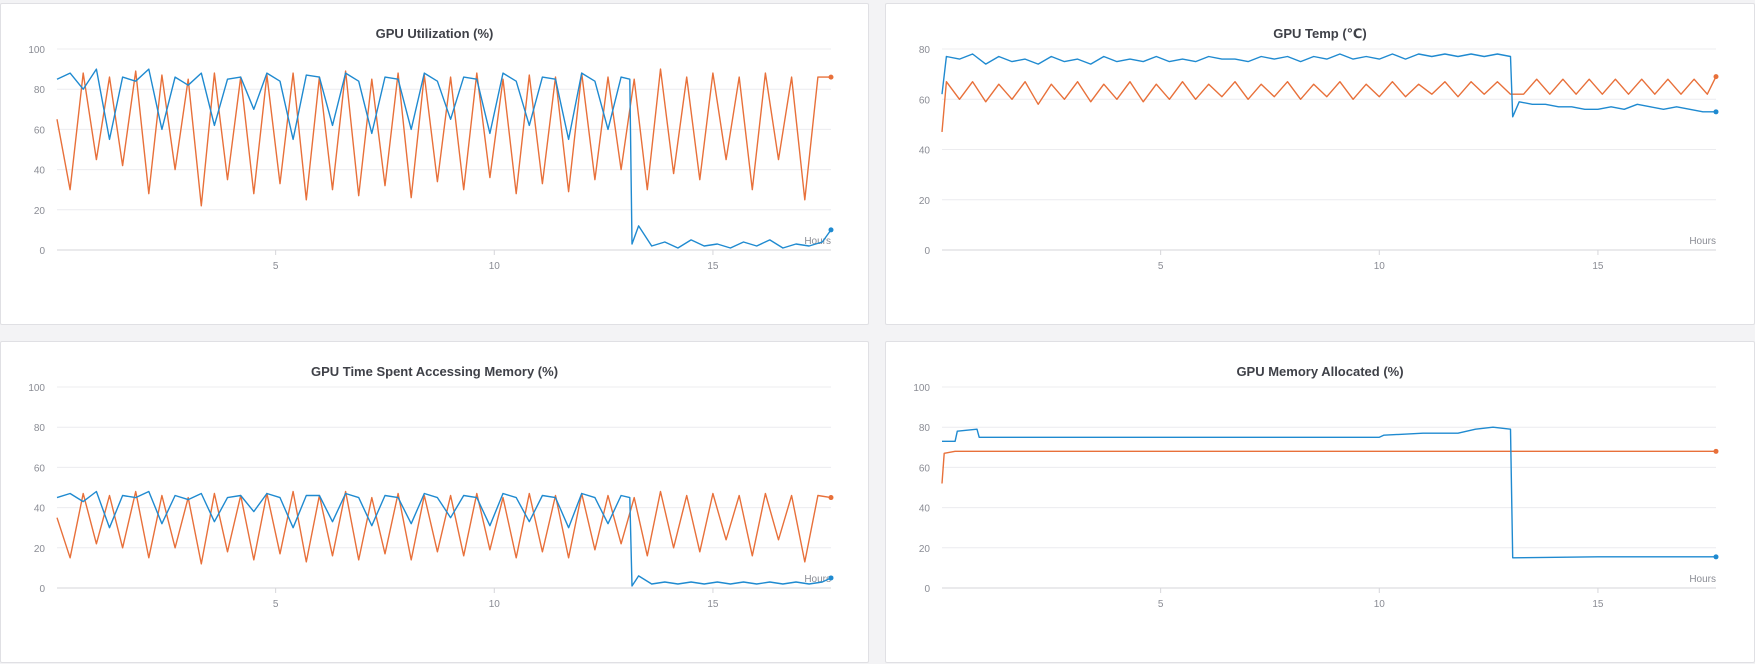  What do you see at coordinates (1320, 33) in the screenshot?
I see `chart-title: GPU Temp (℃)` at bounding box center [1320, 33].